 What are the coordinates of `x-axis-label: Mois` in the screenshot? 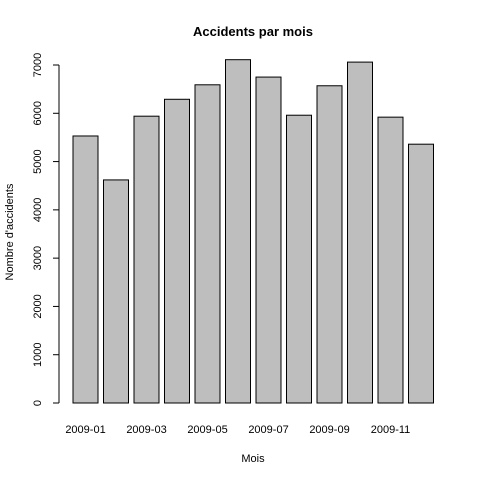 It's located at (253, 459).